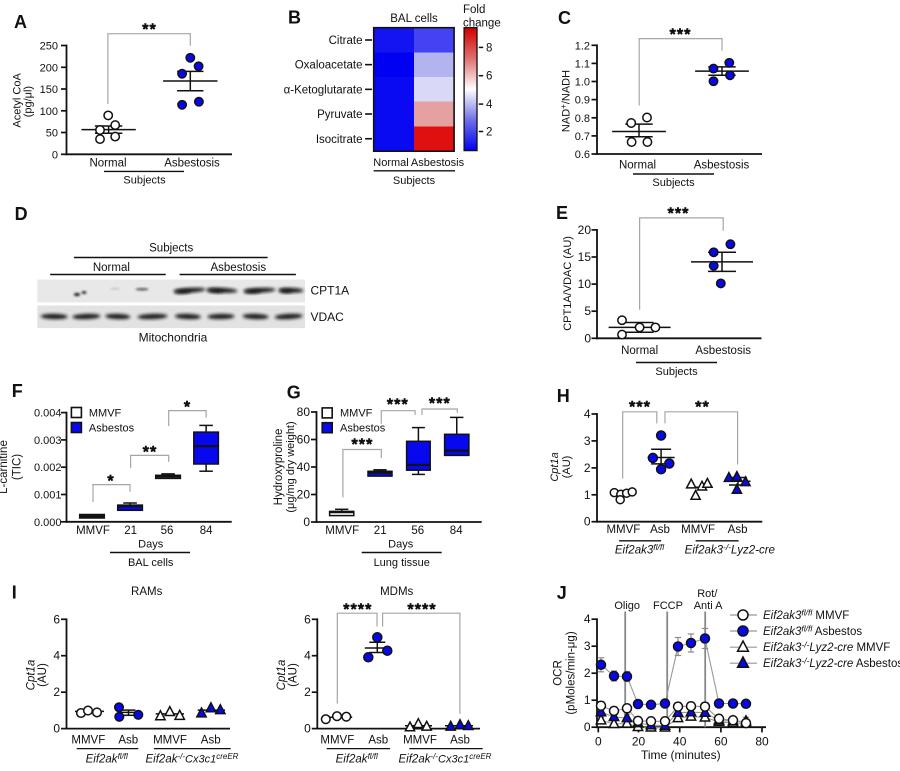 Image resolution: width=900 pixels, height=771 pixels. I want to click on svg-text: BAL cells, so click(151, 563).